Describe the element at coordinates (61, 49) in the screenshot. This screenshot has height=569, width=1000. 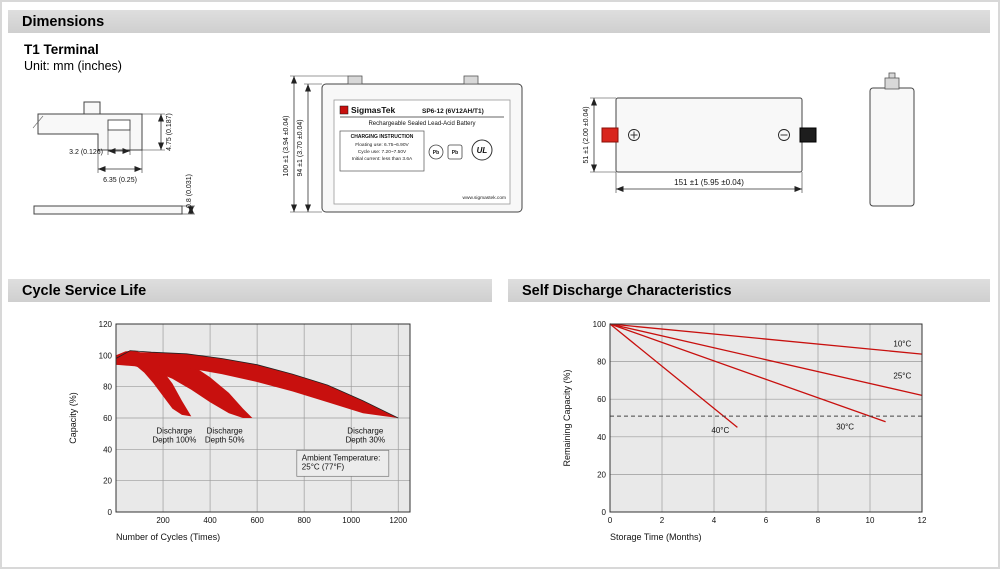
I see `t1-terminal-heading: T1 Terminal` at that location.